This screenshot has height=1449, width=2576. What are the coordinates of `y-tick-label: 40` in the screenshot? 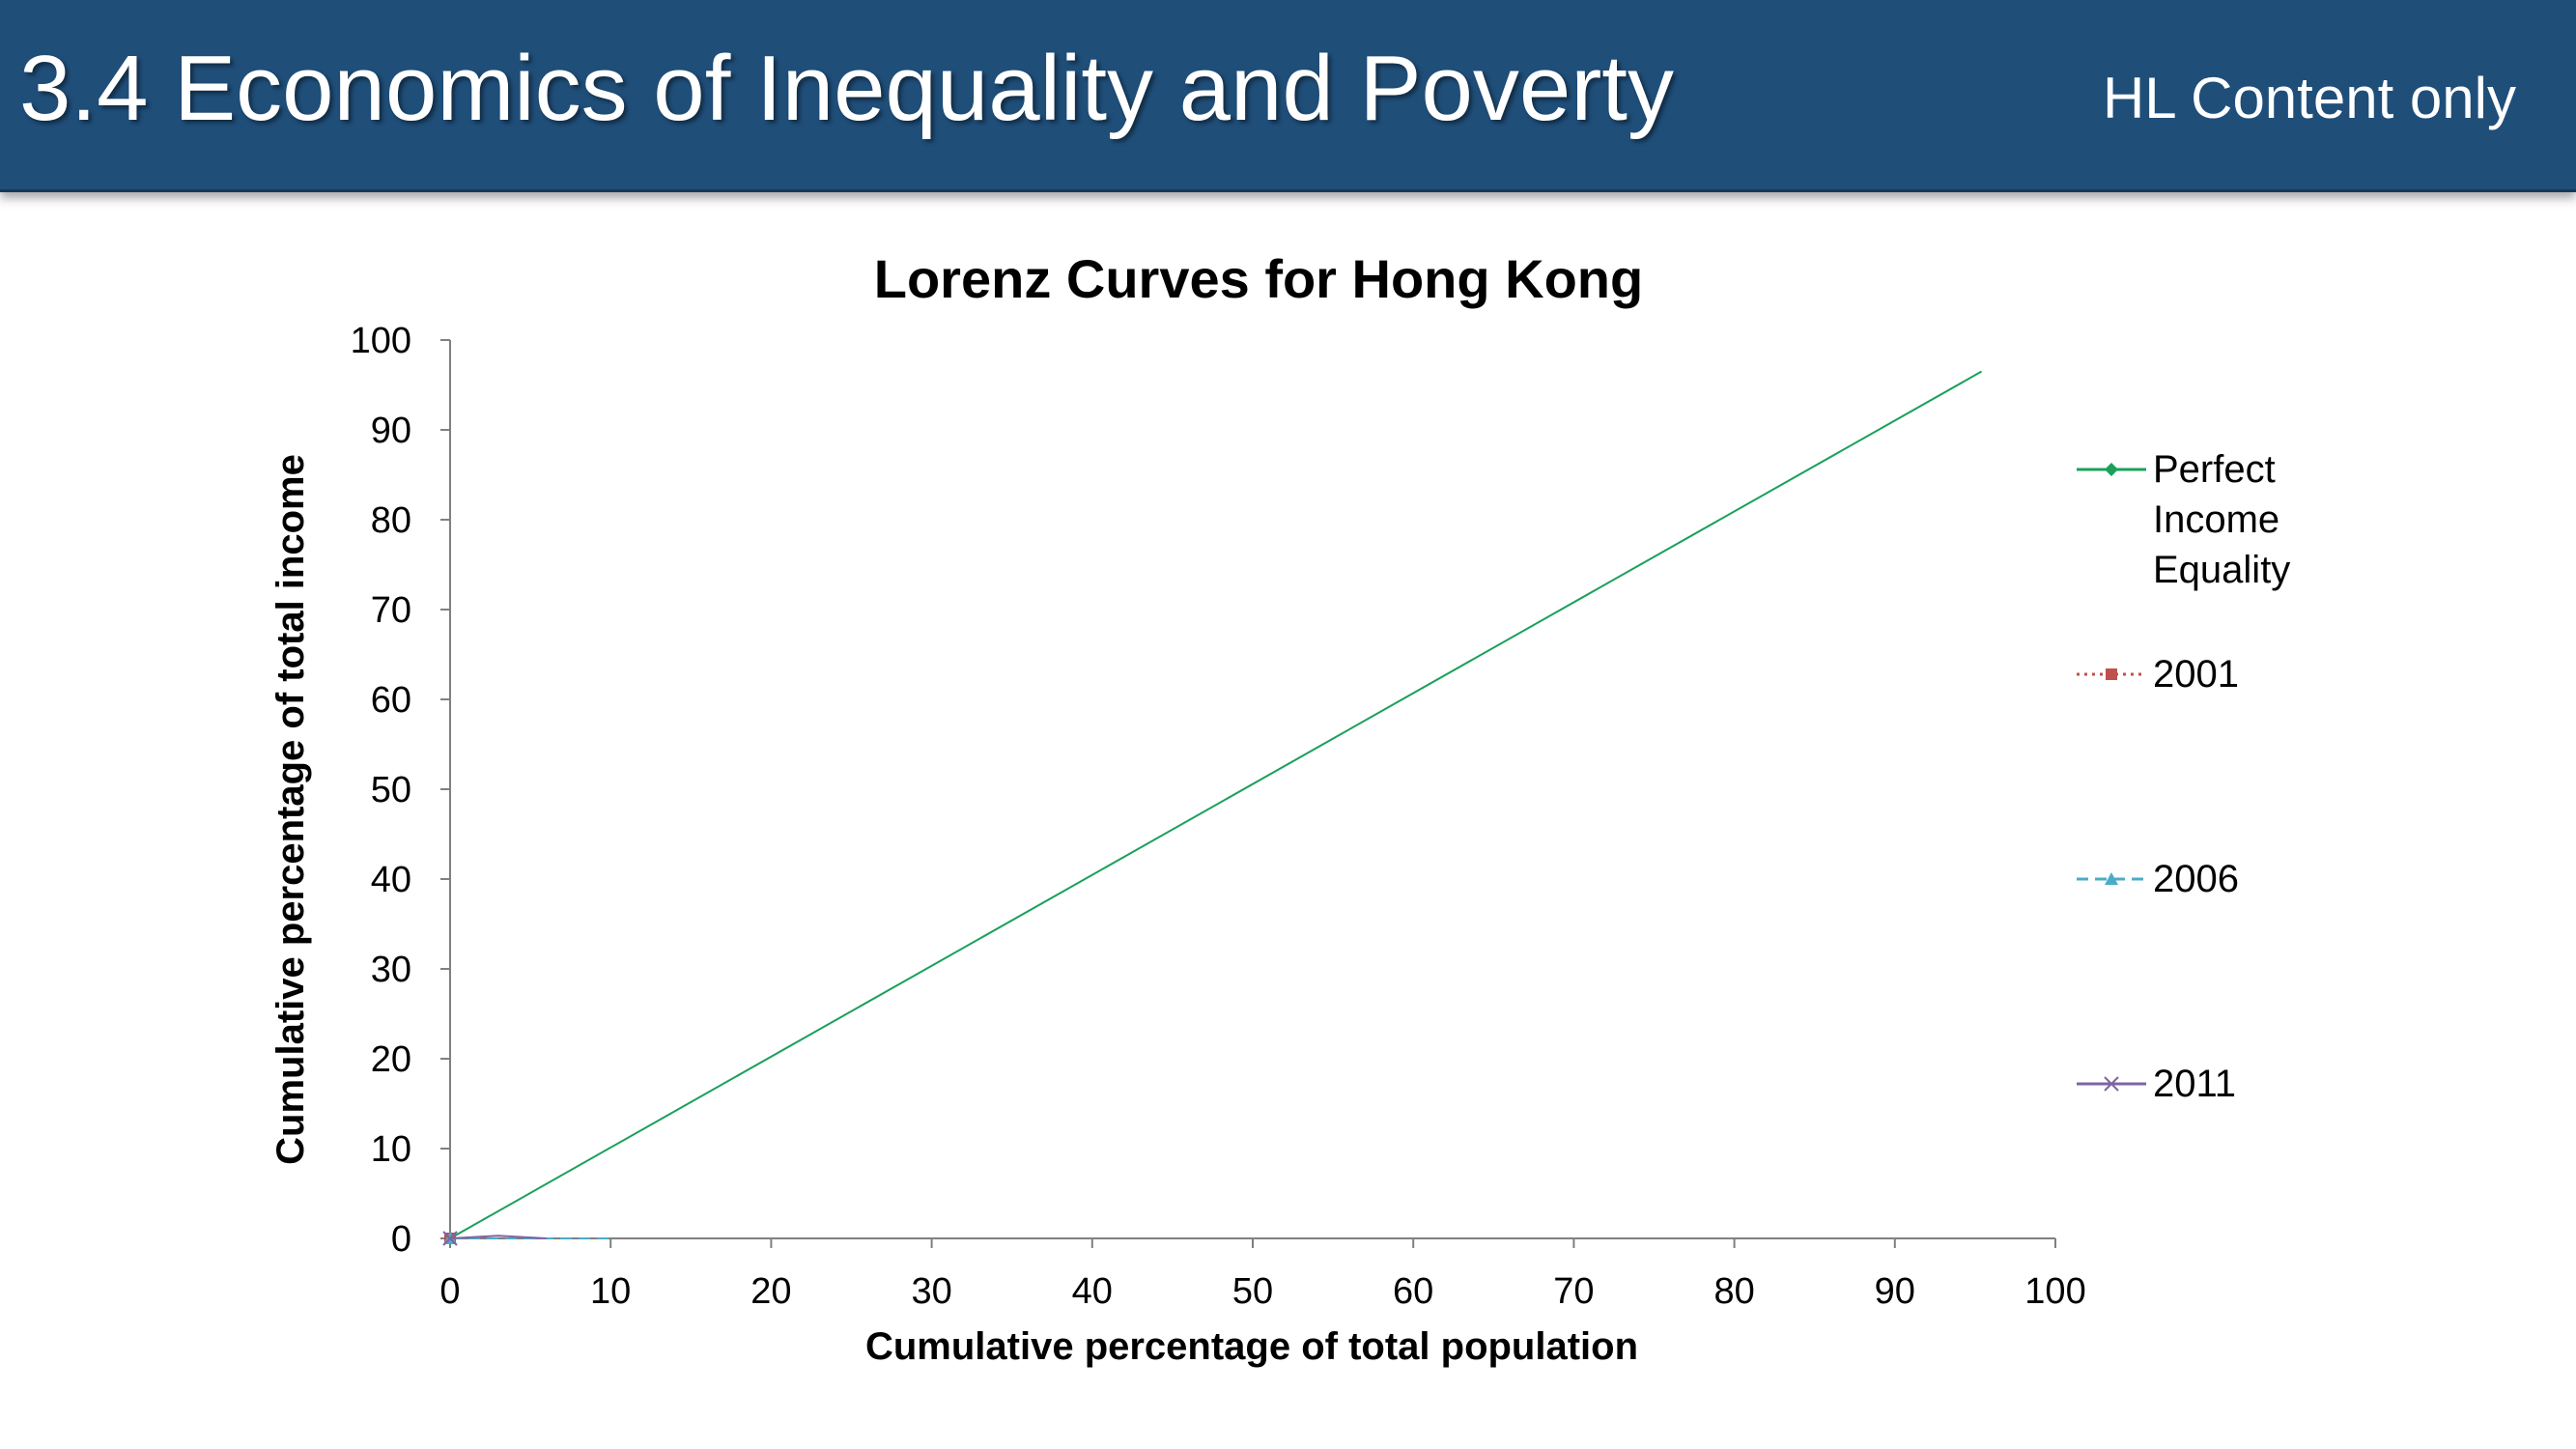 It's located at (391, 880).